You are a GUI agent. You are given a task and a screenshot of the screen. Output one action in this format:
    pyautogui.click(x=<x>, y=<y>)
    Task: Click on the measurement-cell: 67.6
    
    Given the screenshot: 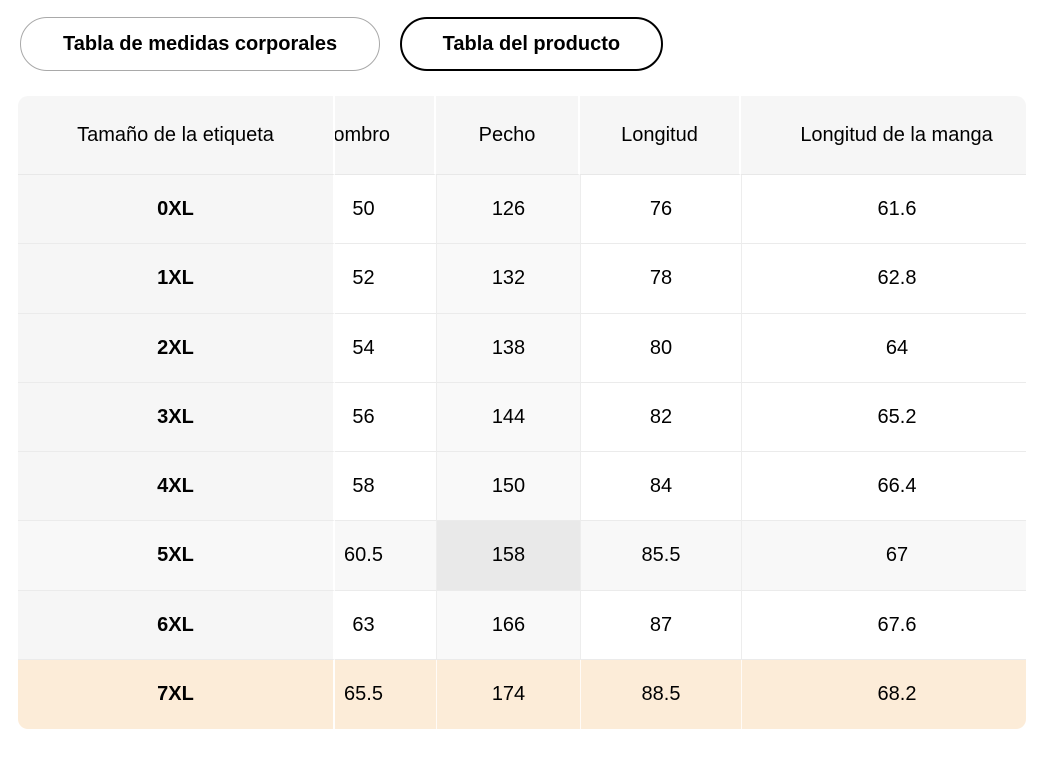 What is the action you would take?
    pyautogui.click(x=883, y=625)
    